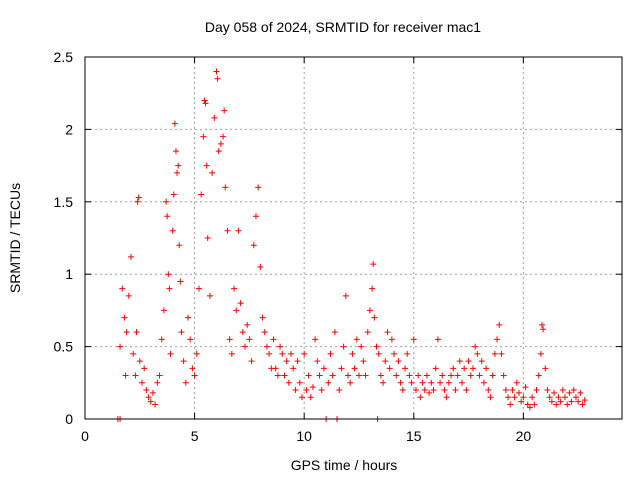 The image size is (640, 480). I want to click on y-tick-label: 1, so click(69, 274).